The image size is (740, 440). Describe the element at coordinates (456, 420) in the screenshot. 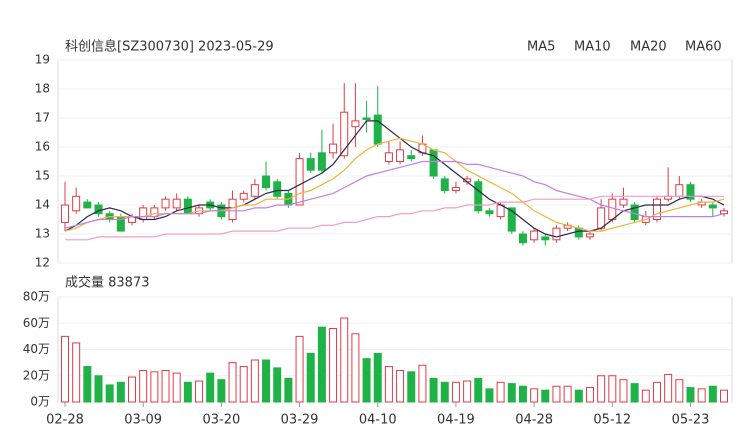

I see `x-tick-label: 04-19` at that location.